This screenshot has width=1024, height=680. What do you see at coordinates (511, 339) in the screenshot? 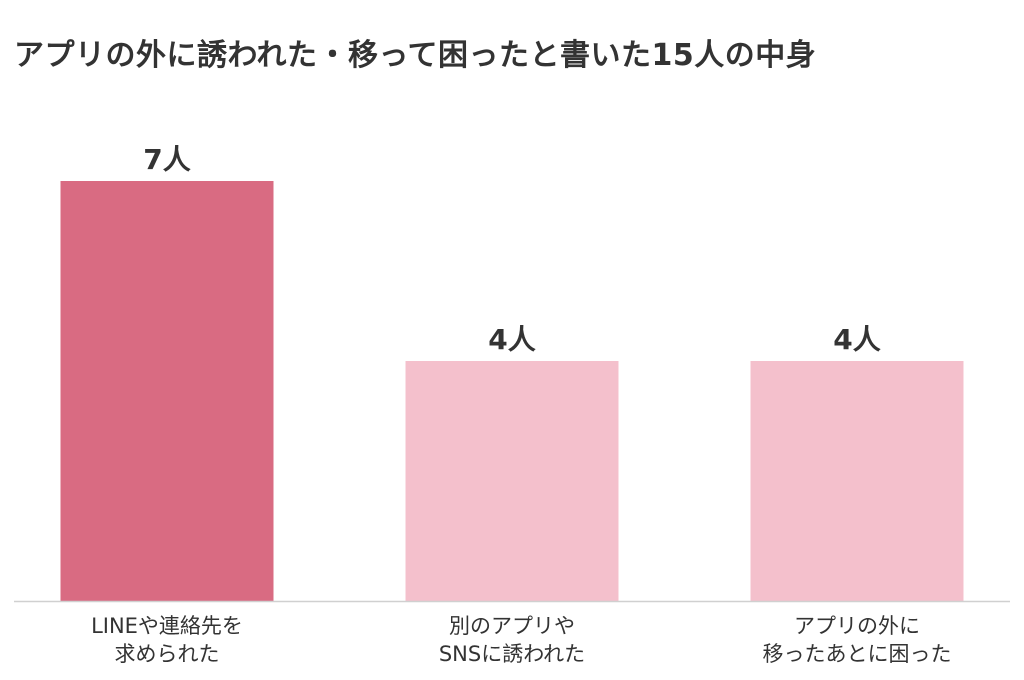
I see `value-label-2: 4人` at bounding box center [511, 339].